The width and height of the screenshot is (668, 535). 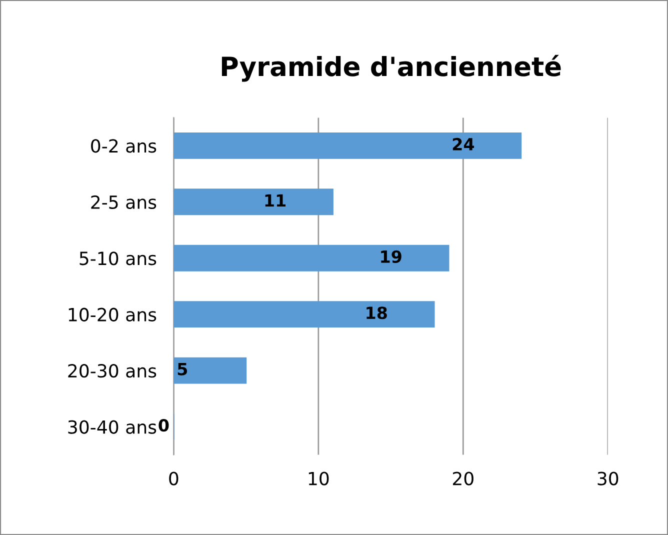 What do you see at coordinates (463, 479) in the screenshot?
I see `x-tick-label: 20` at bounding box center [463, 479].